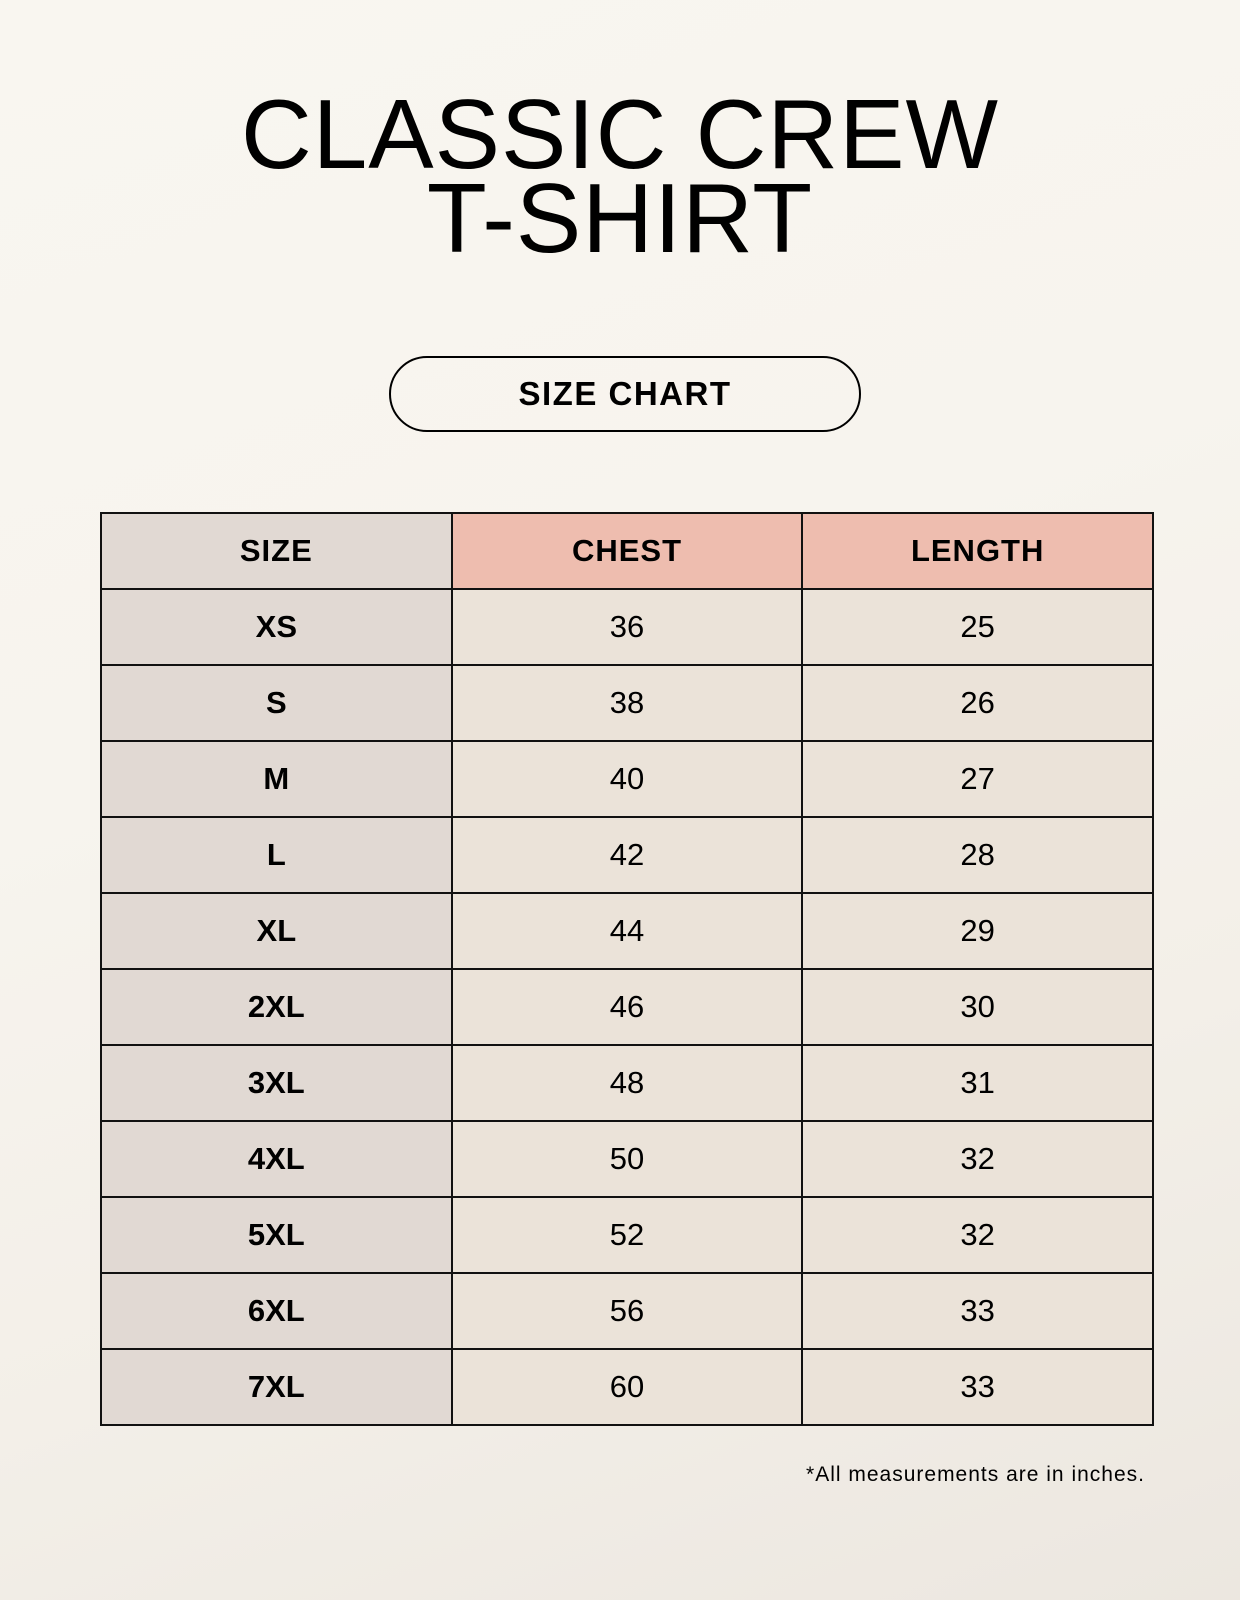 This screenshot has height=1600, width=1240. Describe the element at coordinates (977, 703) in the screenshot. I see `cell-length: 26` at that location.